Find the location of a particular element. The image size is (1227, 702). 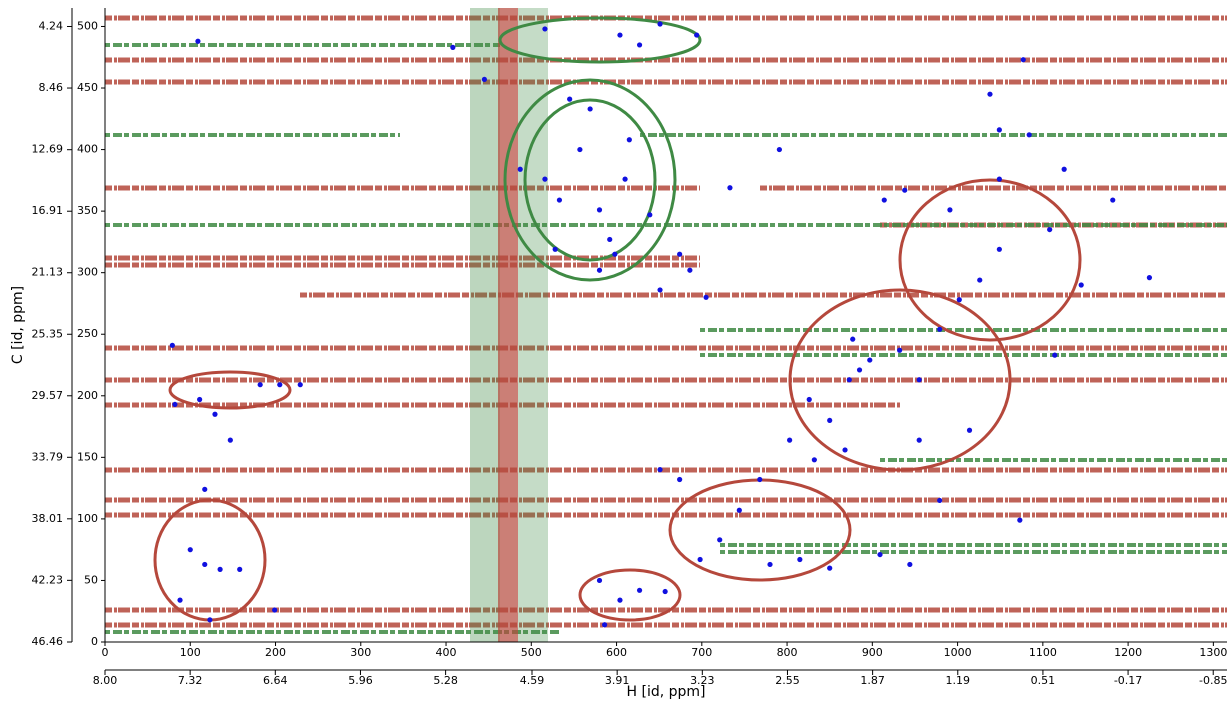

x2-tick-label: 3.23 is located at coordinates (702, 680).